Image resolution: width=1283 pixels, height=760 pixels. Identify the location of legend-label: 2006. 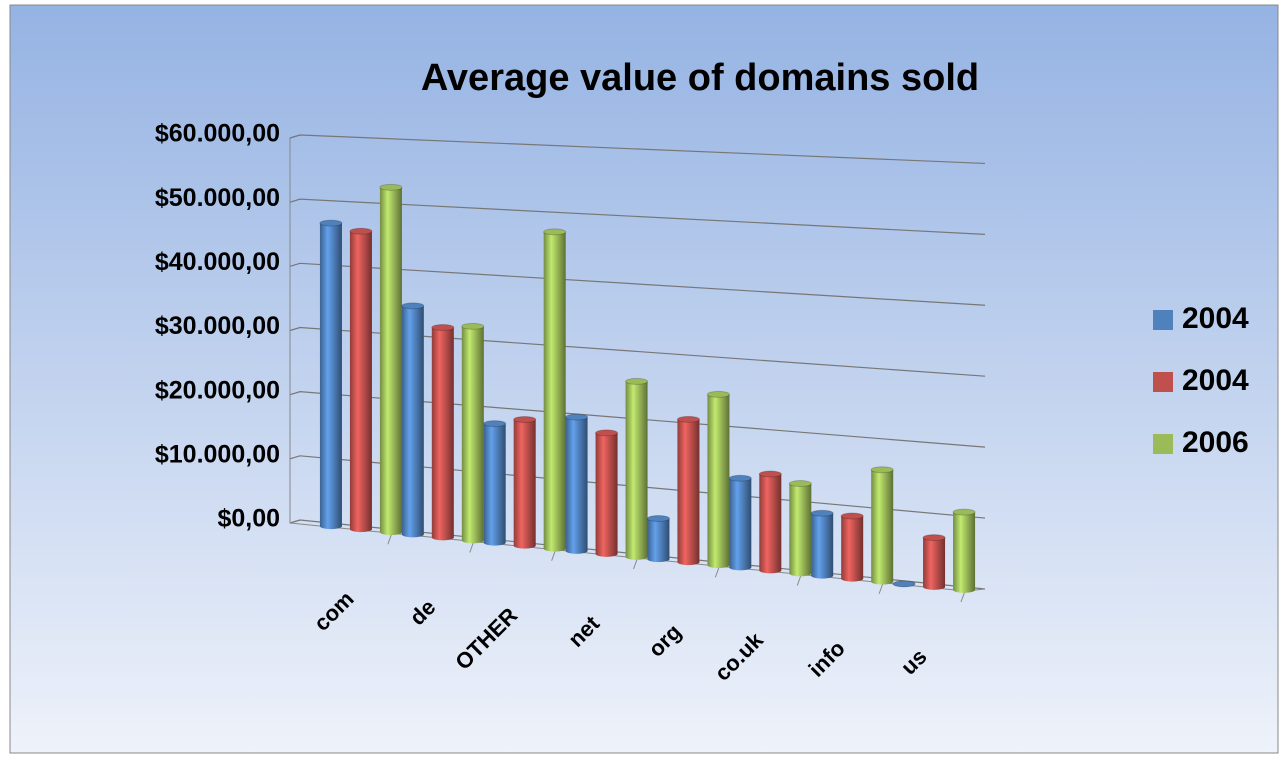
(1215, 442).